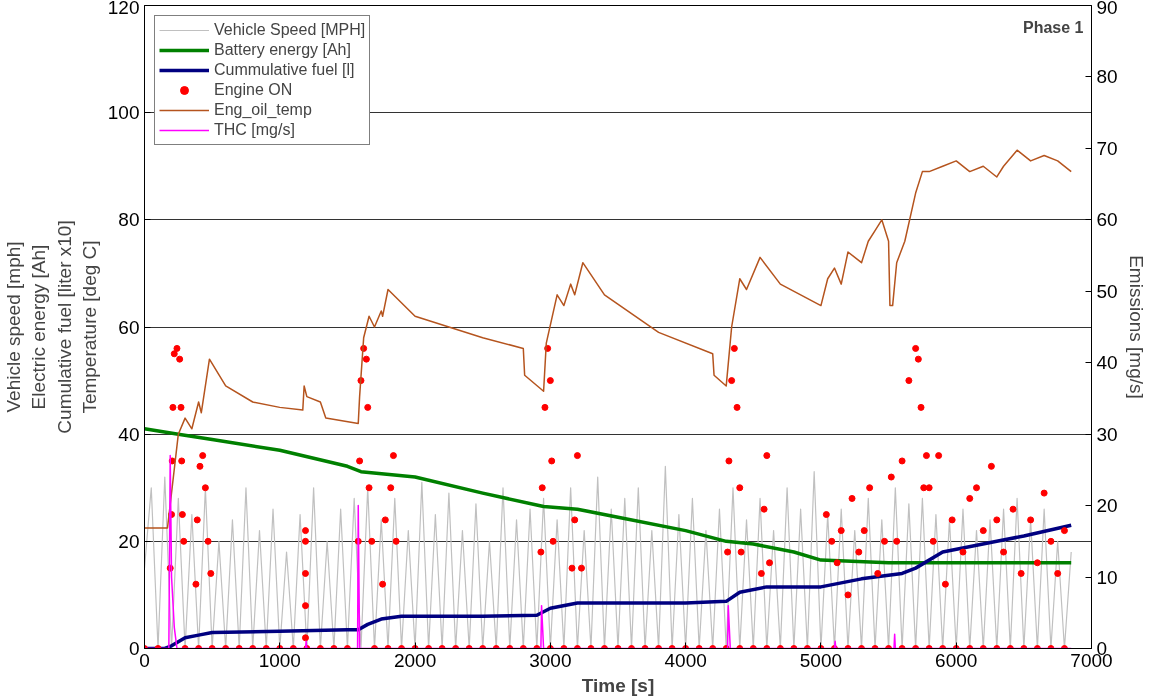  I want to click on y2-tick-label: 40, so click(1107, 363).